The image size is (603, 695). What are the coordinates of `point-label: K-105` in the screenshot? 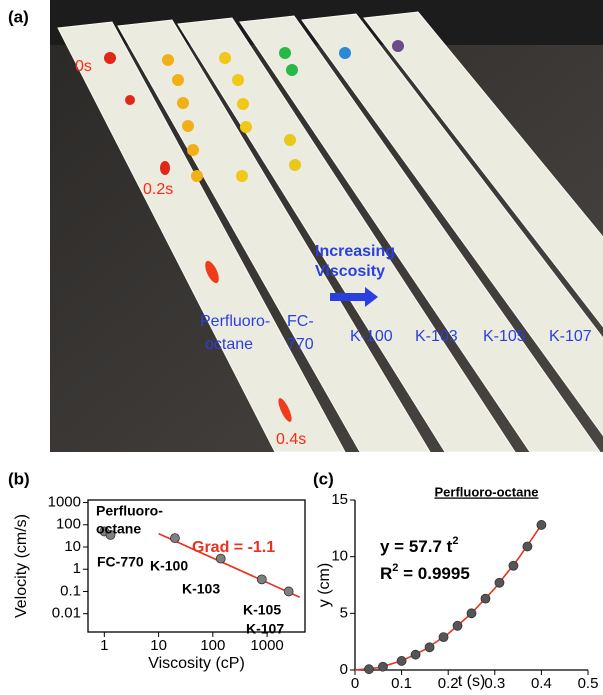 It's located at (262, 610).